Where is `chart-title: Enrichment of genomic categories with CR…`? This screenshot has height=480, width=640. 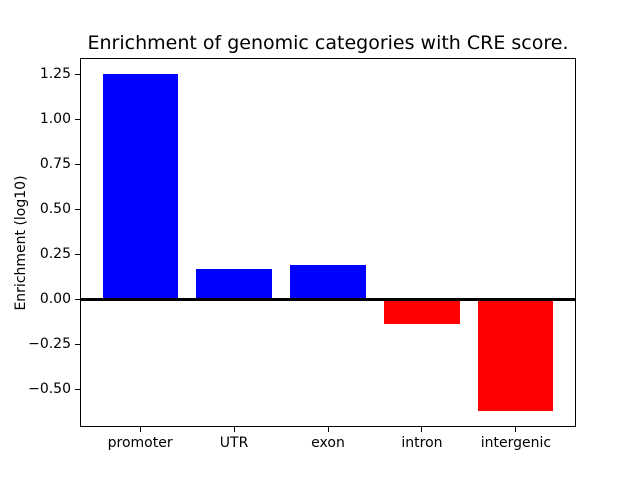
chart-title: Enrichment of genomic categories with CR… is located at coordinates (328, 43).